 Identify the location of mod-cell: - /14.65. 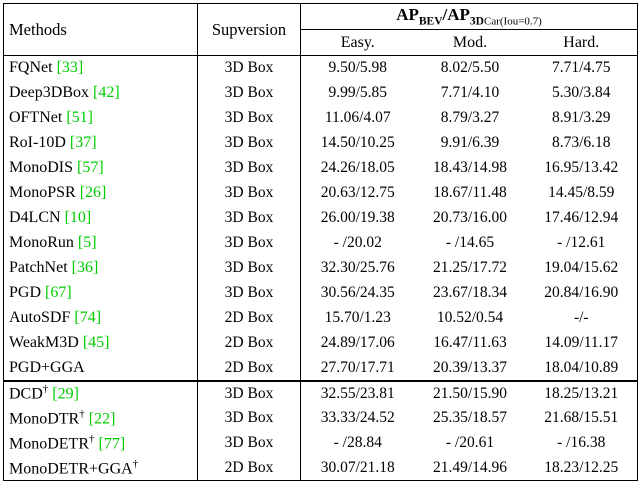
(470, 242).